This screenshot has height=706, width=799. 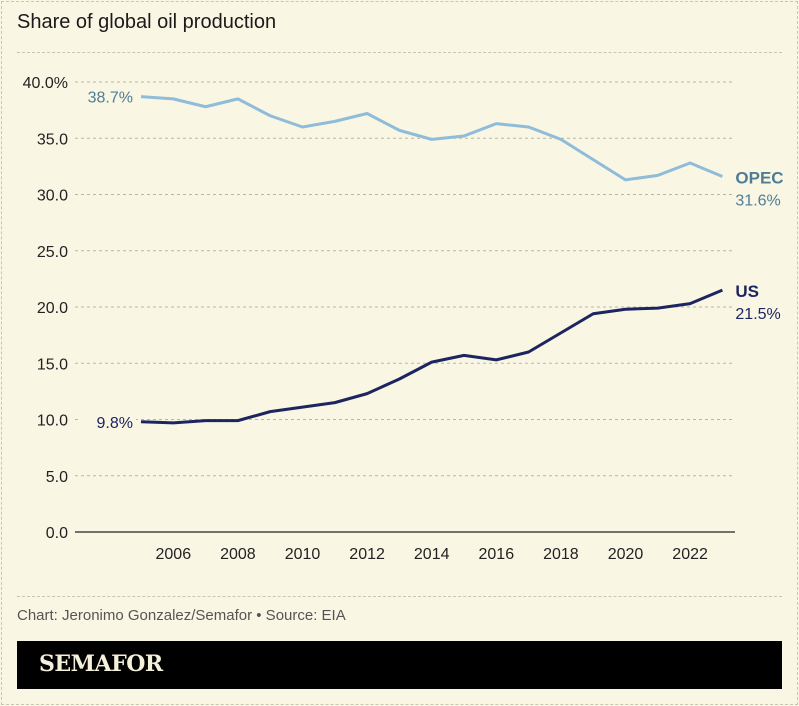 I want to click on semafor-logo-bar: SEMAFOR, so click(x=399, y=665).